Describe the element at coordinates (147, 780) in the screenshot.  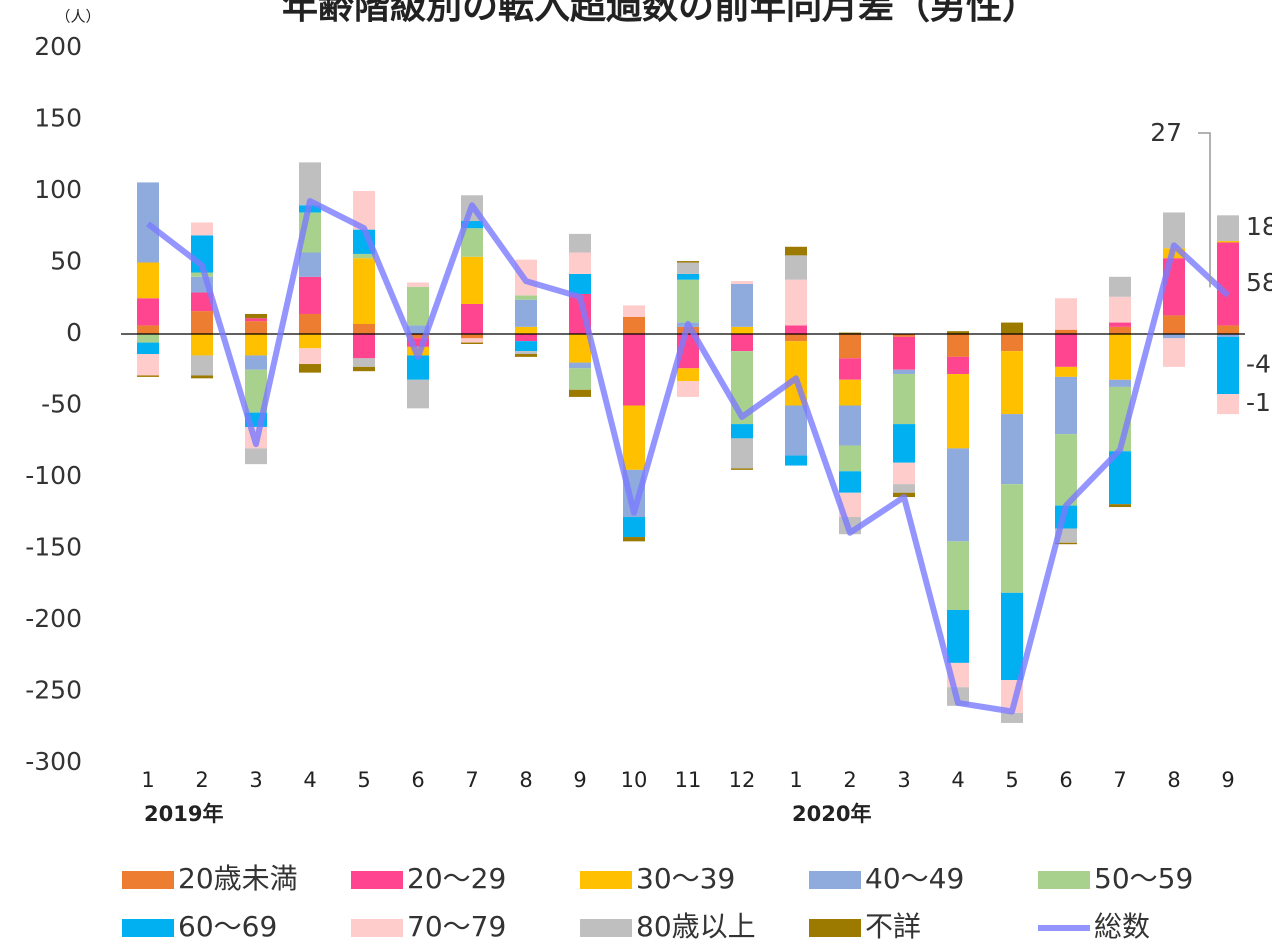
I see `x-tick-label: 1` at that location.